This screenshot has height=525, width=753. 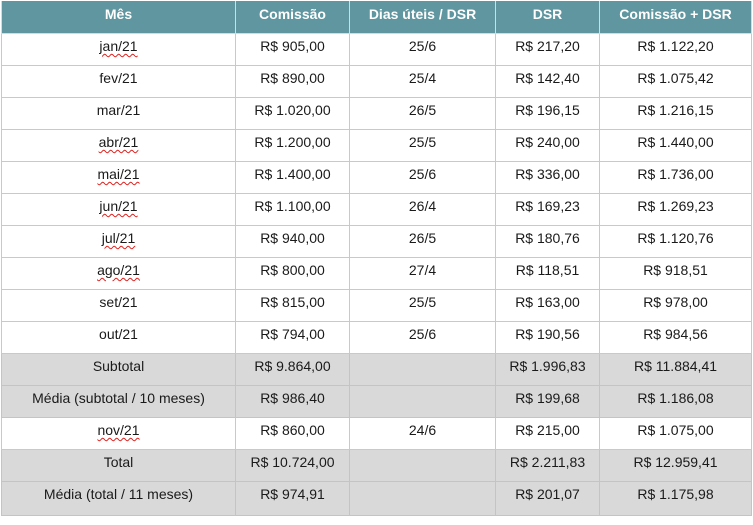 I want to click on cell-month: Média (total / 11 meses), so click(x=118, y=498).